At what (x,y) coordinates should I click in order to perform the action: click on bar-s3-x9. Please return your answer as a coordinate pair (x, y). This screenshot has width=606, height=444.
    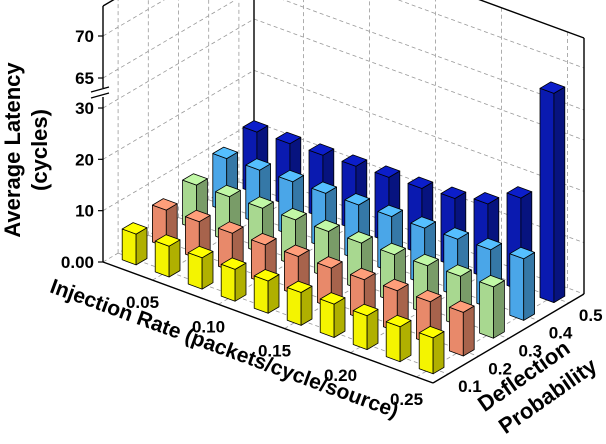
    Looking at the image, I should click on (522, 283).